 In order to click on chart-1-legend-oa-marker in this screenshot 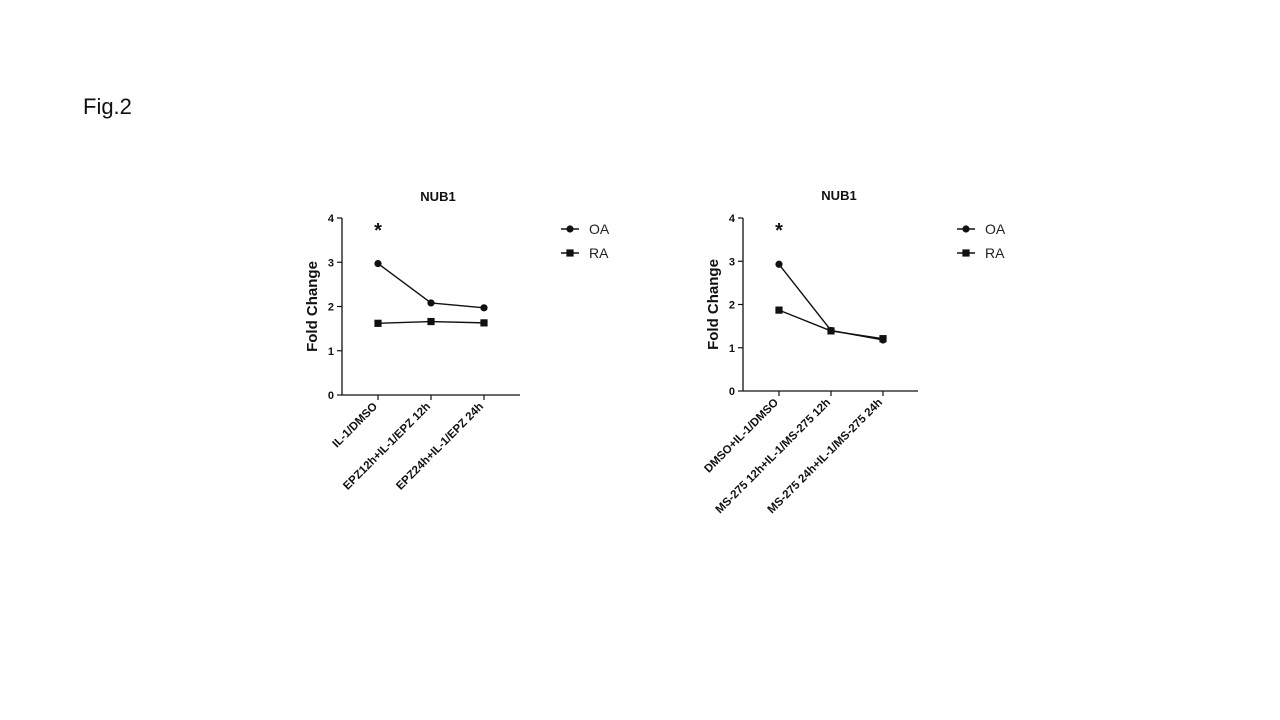, I will do `click(570, 229)`.